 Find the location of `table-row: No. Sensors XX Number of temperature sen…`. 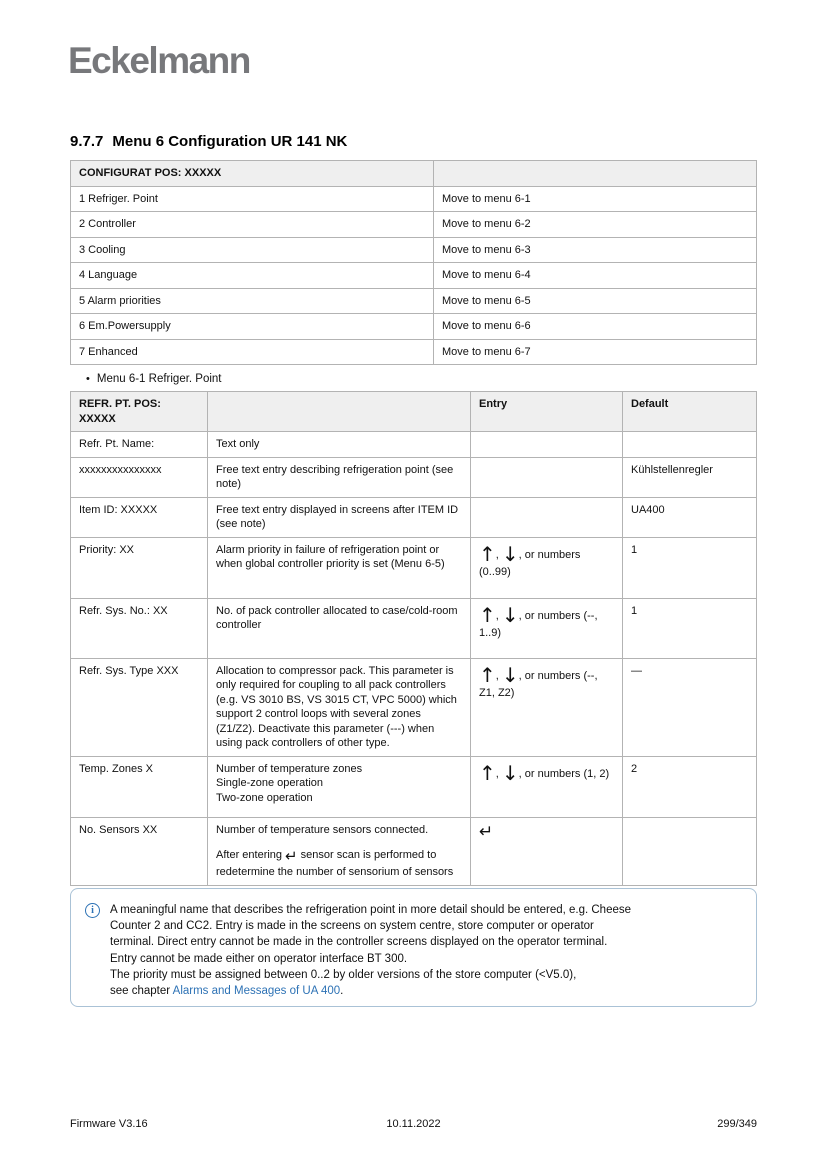

table-row: No. Sensors XX Number of temperature sen… is located at coordinates (413, 851).